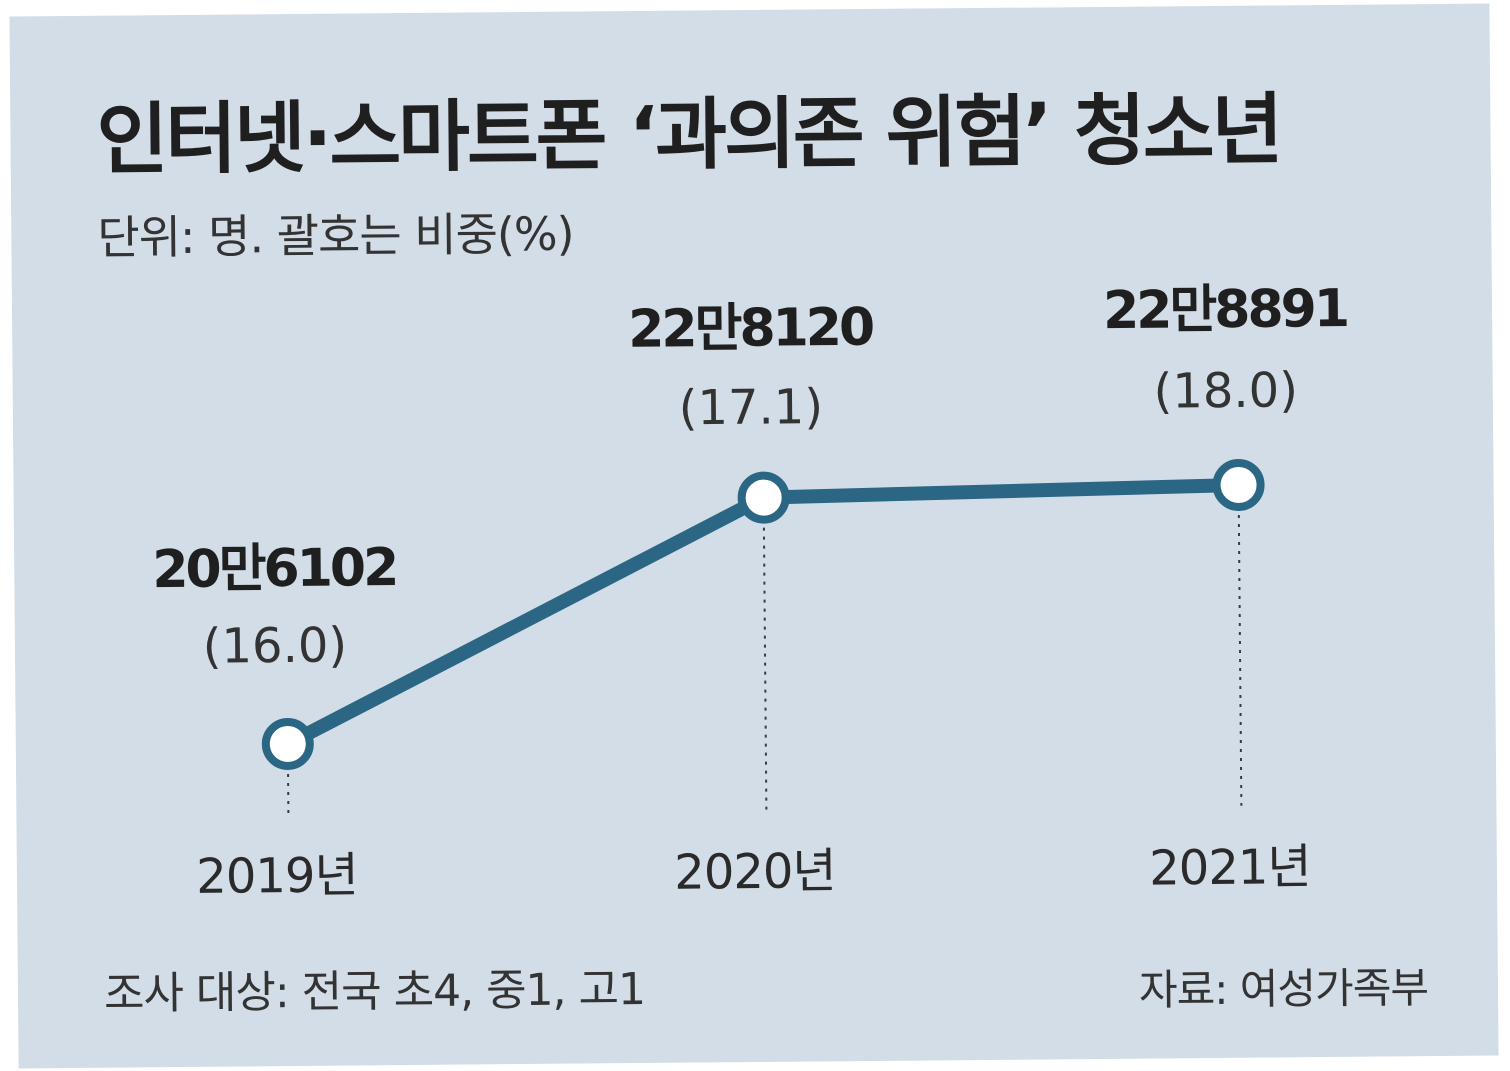  I want to click on value-label-2: 22만8120, so click(750, 329).